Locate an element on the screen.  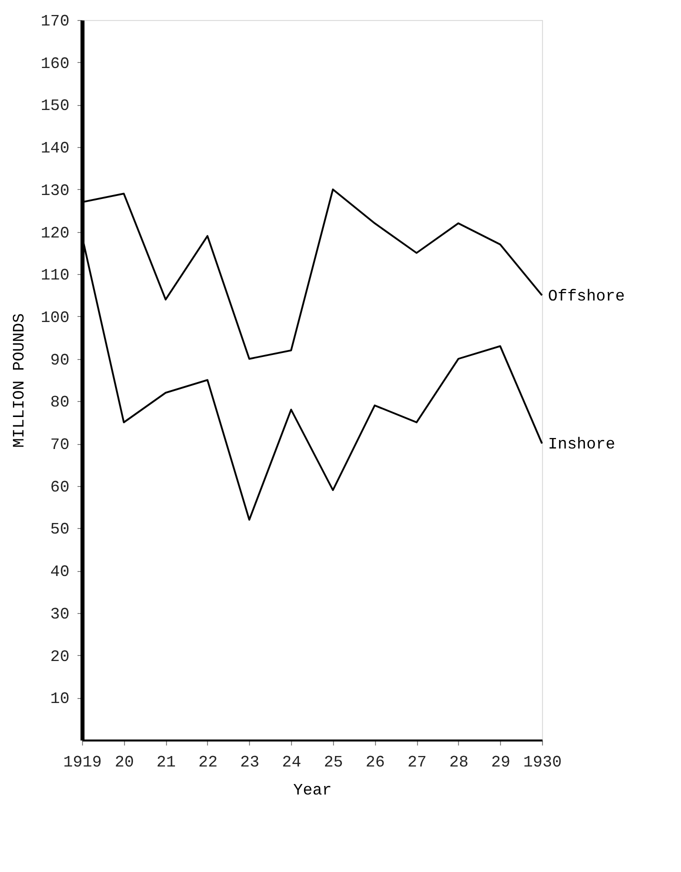
x-tick-label: 29 is located at coordinates (500, 763).